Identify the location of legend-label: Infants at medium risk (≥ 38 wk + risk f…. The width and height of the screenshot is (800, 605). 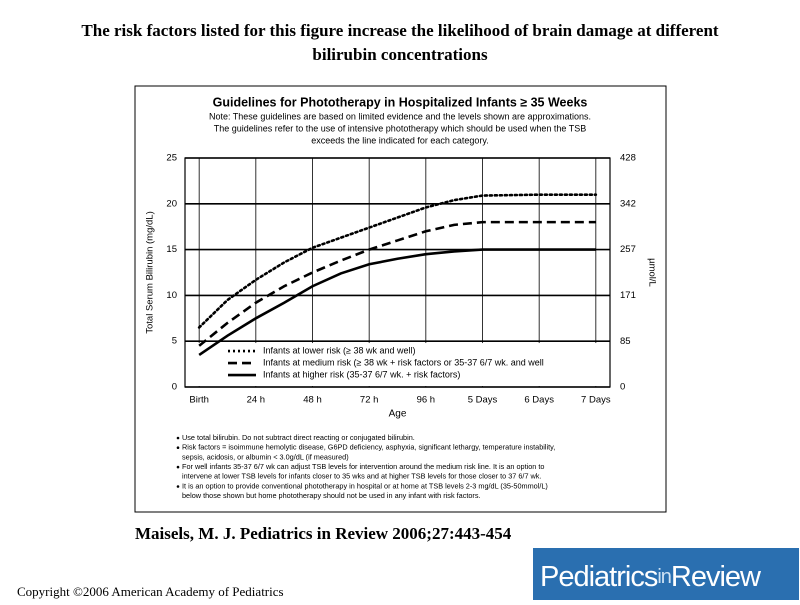
(403, 362).